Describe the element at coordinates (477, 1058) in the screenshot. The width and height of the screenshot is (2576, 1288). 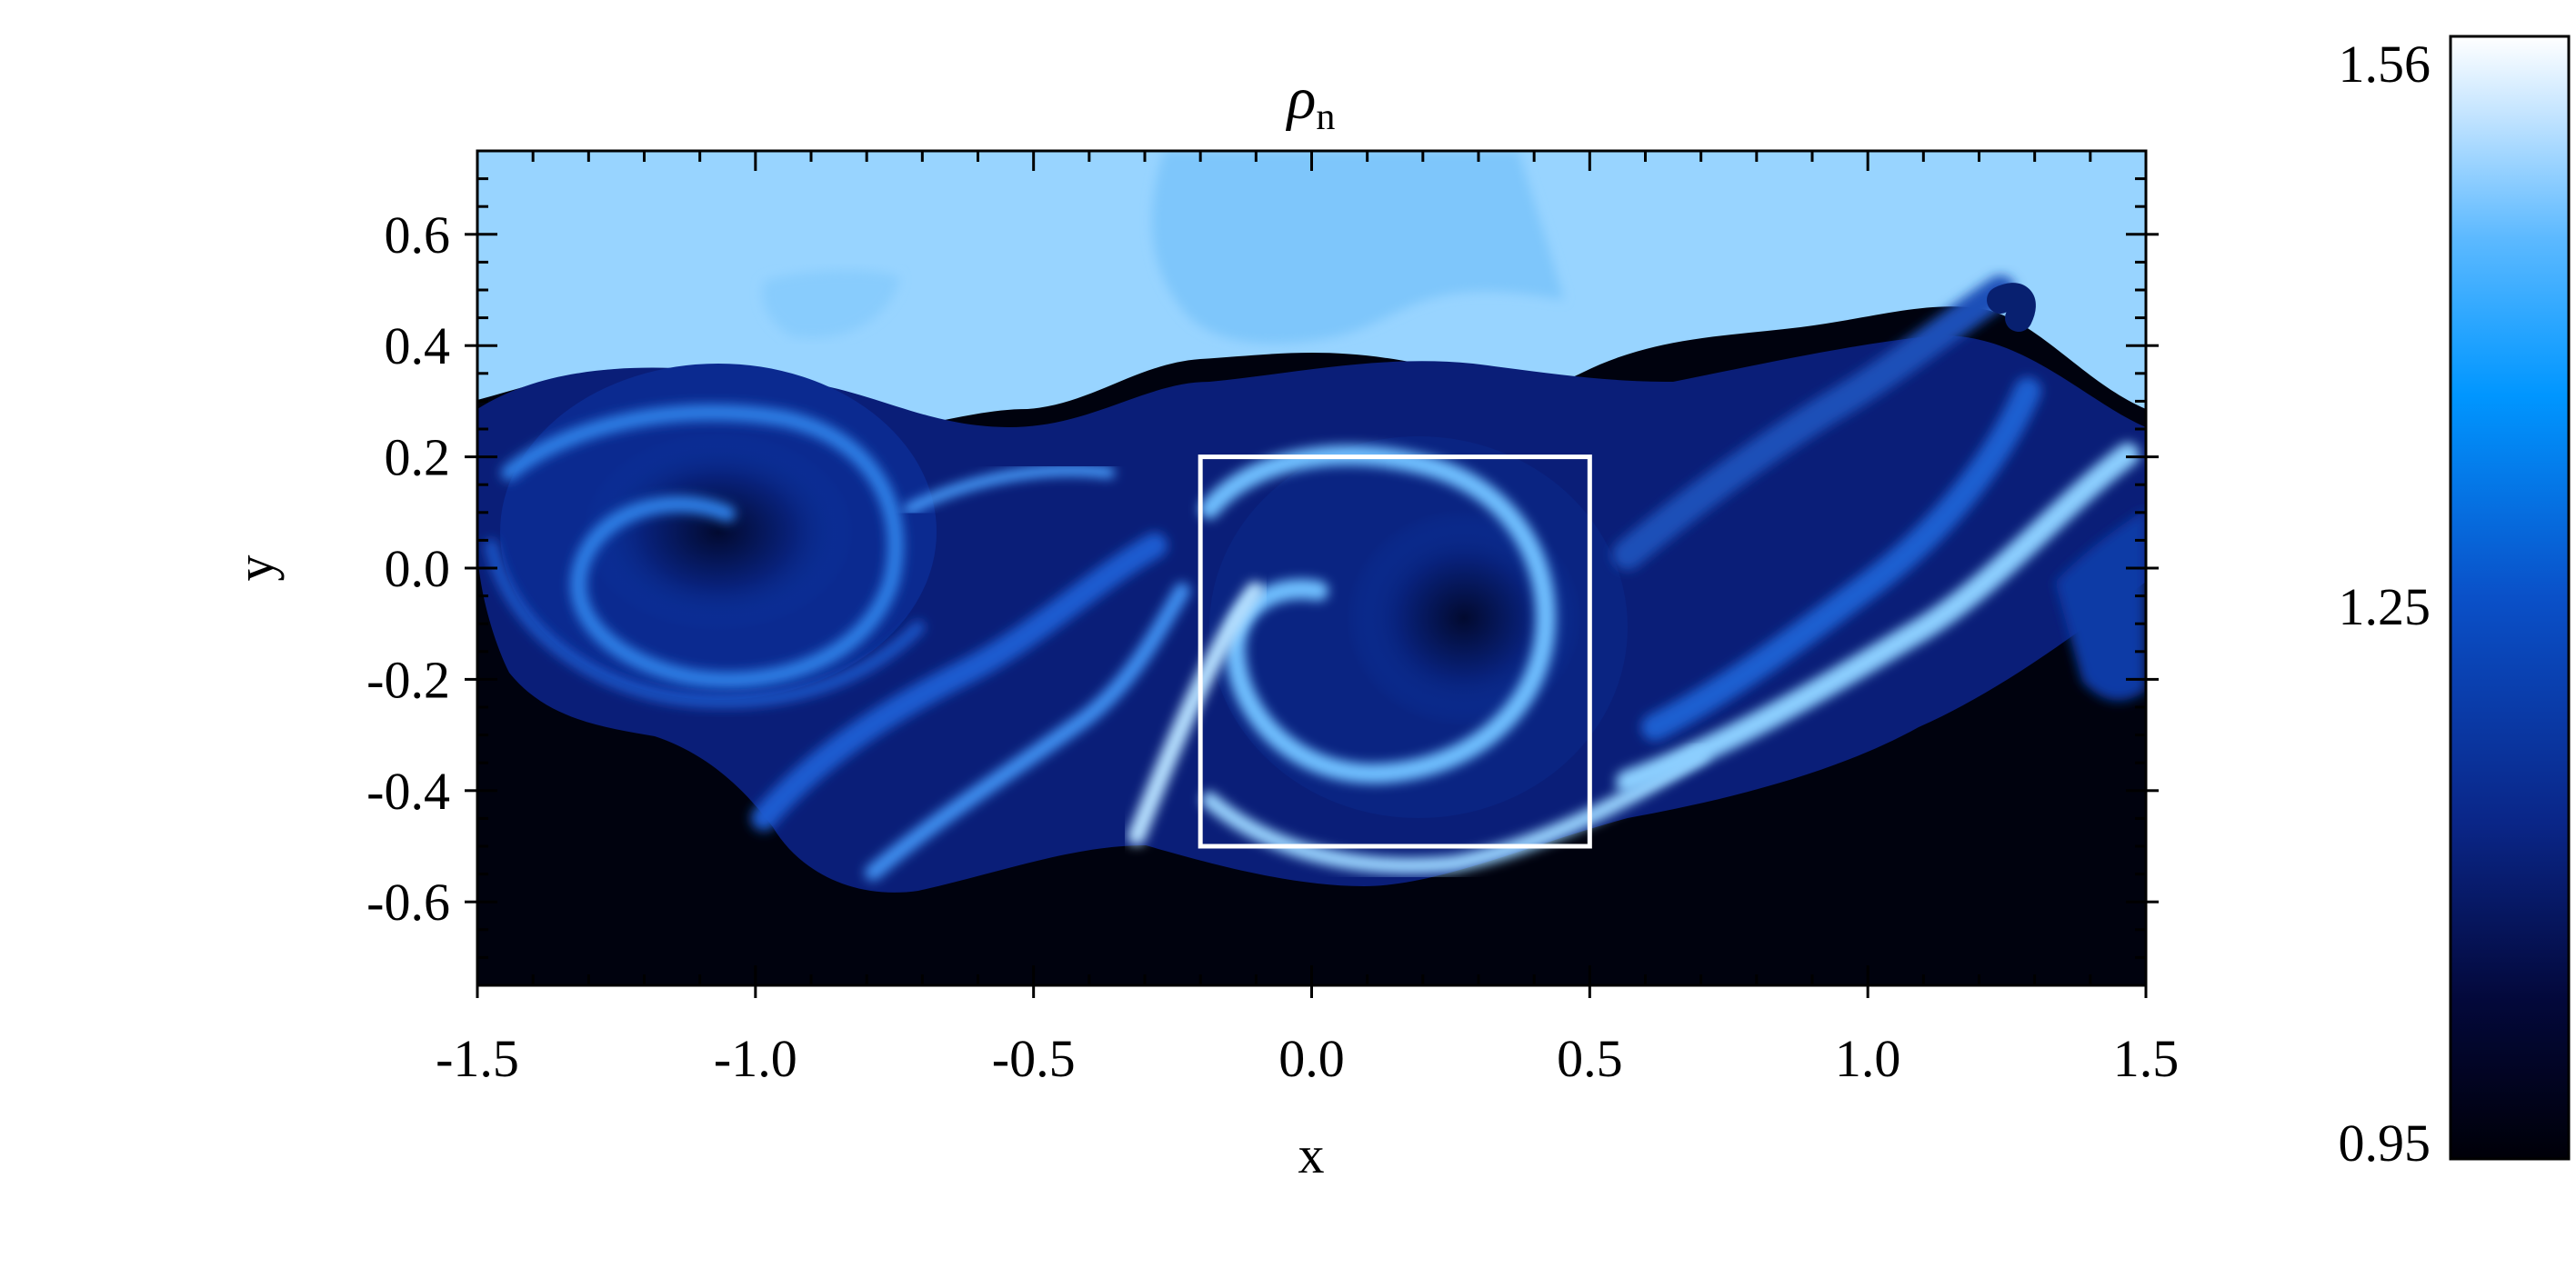
I see `x-tick-label: -1.5` at that location.